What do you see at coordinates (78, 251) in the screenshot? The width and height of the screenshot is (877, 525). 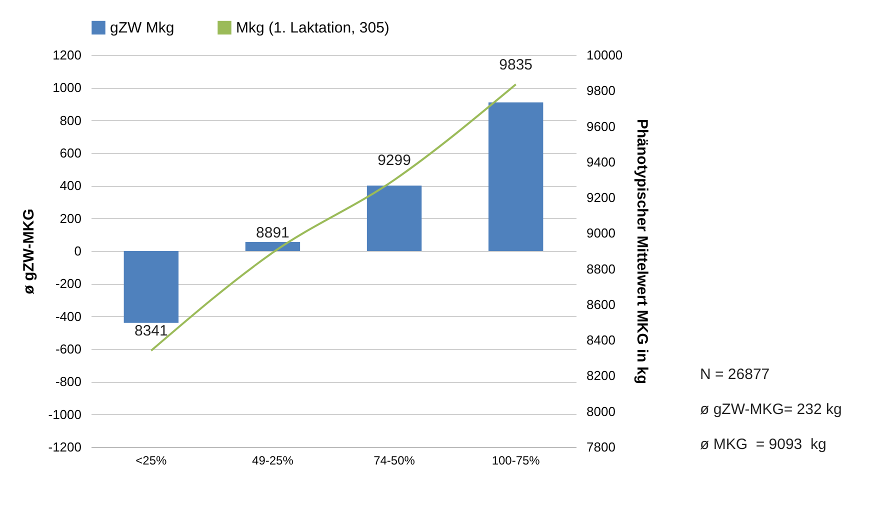 I see `y-tick-label: 0` at bounding box center [78, 251].